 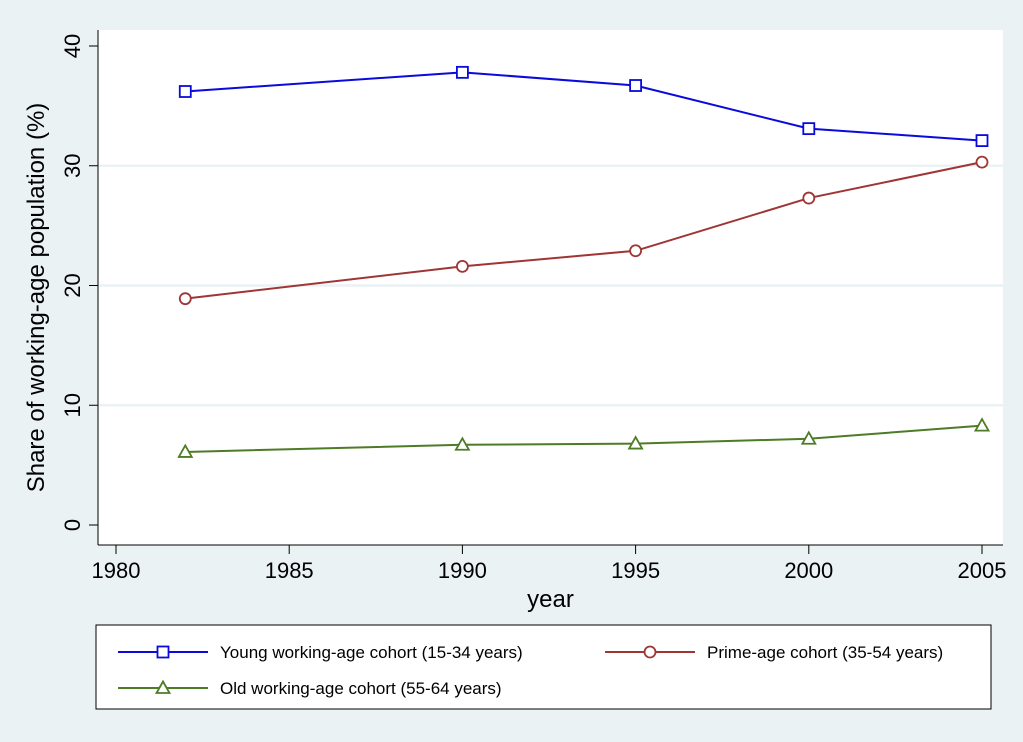 I want to click on legend-label: Old working-age cohort (55-64 years), so click(x=361, y=688).